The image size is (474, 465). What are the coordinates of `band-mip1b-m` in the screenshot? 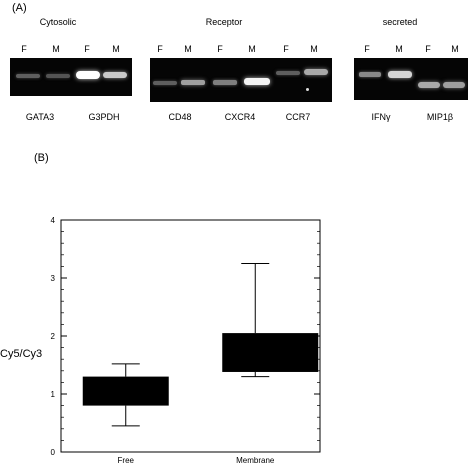 It's located at (454, 85).